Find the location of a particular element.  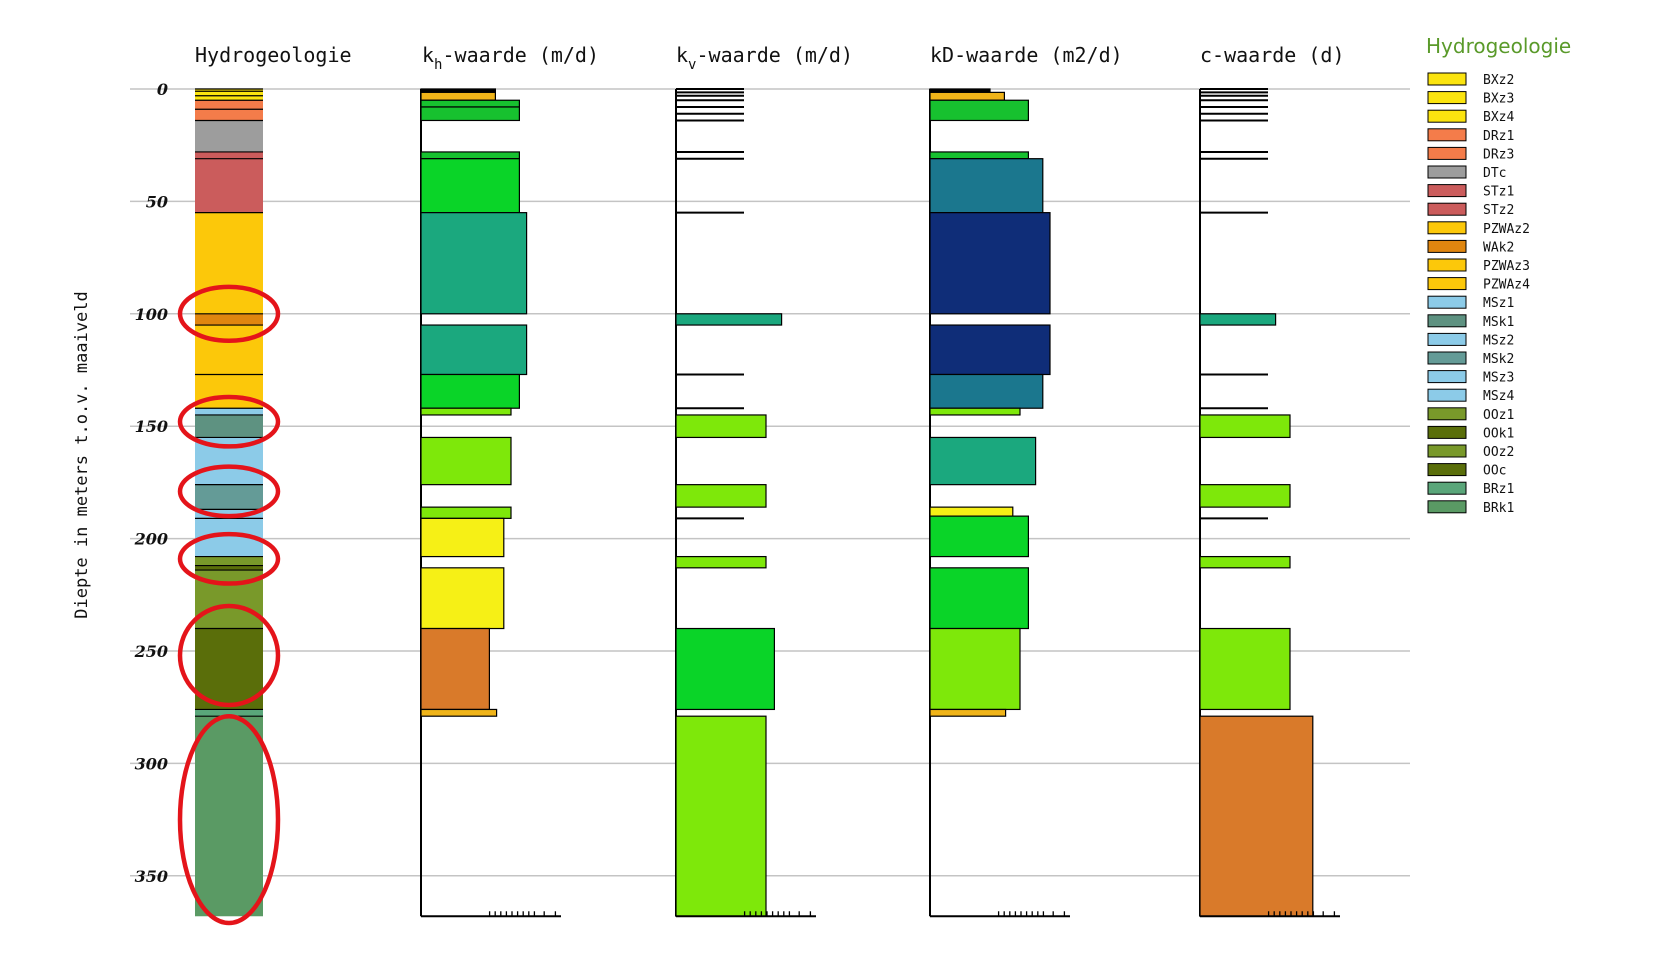

y-tick-label: 300 is located at coordinates (151, 763).